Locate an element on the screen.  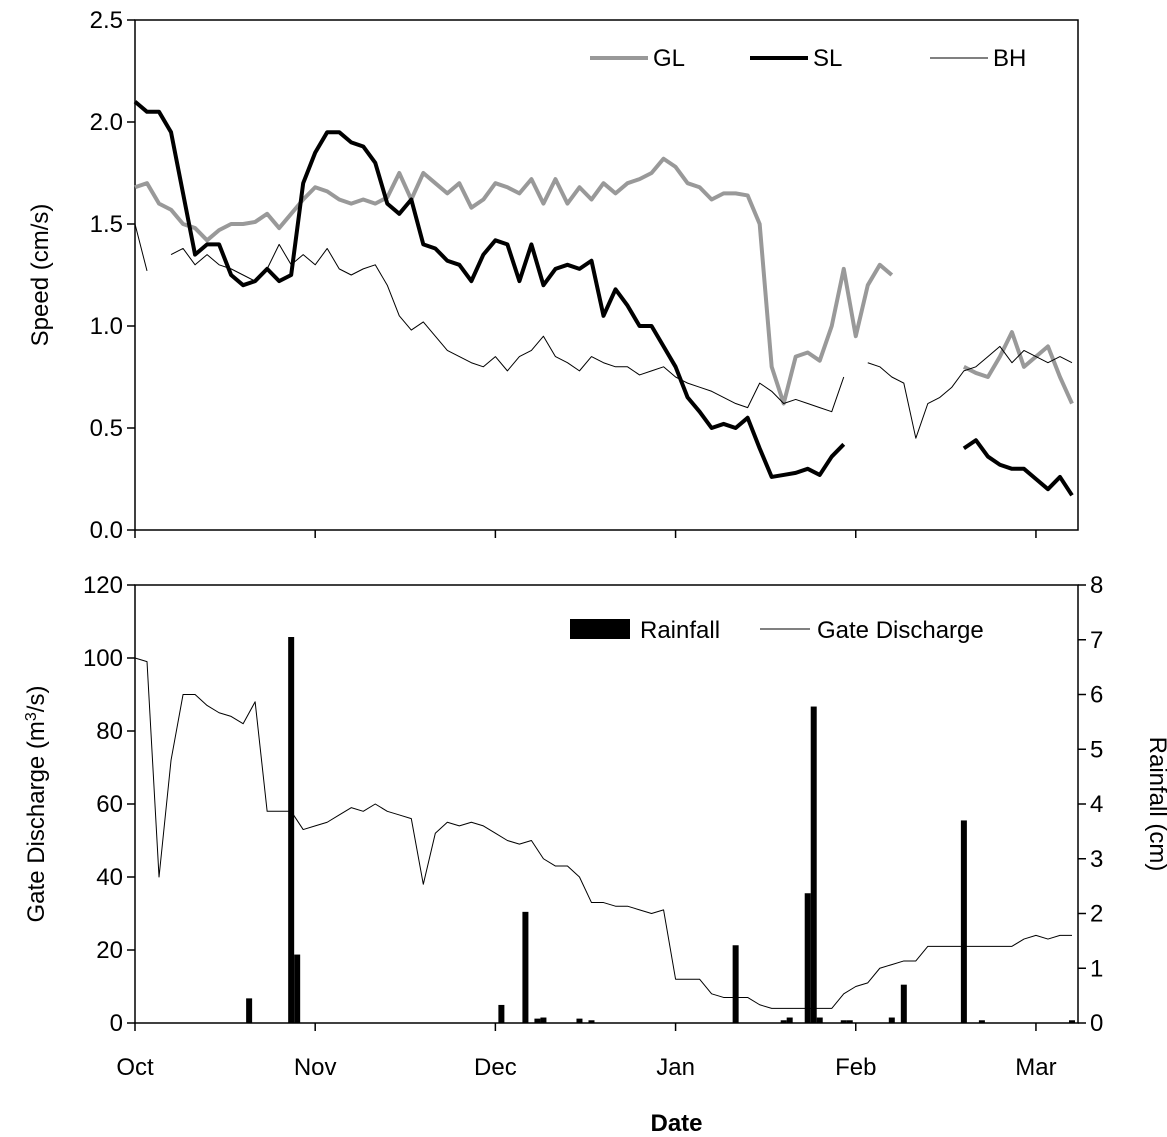
y-tick-label: 100 is located at coordinates (103, 658).